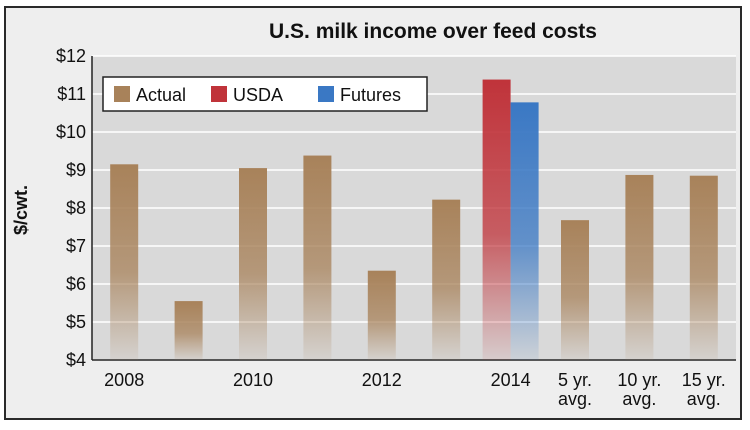 The width and height of the screenshot is (750, 430). What do you see at coordinates (76, 360) in the screenshot?
I see `y-tick-label: $4` at bounding box center [76, 360].